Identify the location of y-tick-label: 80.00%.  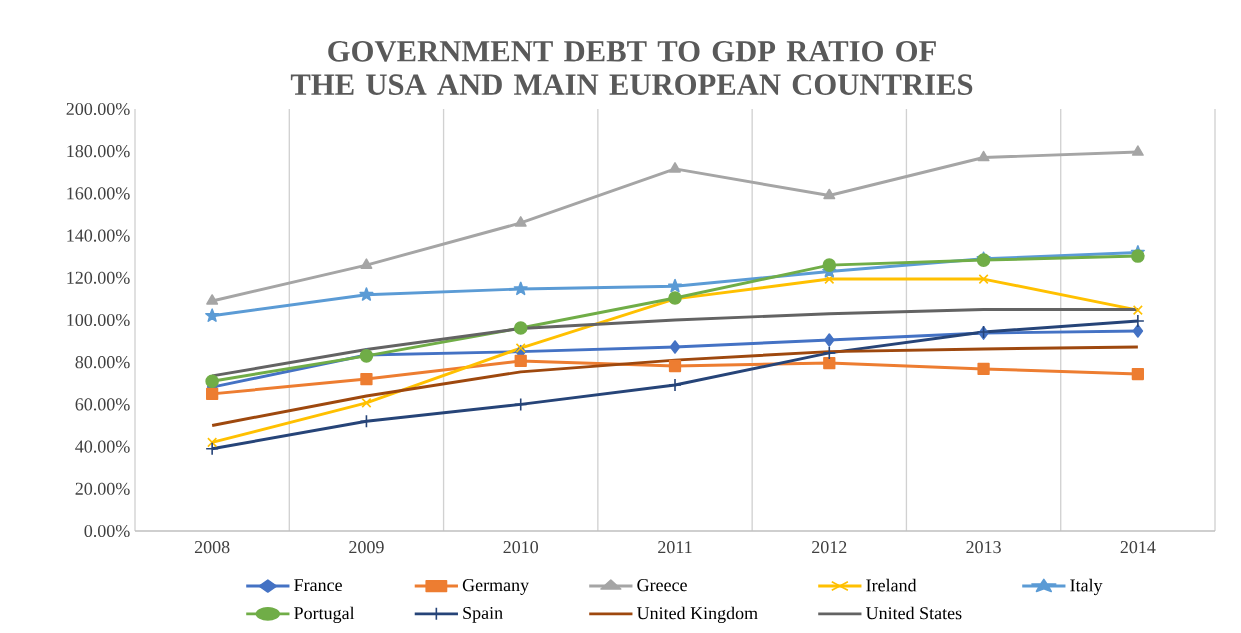
(102, 362).